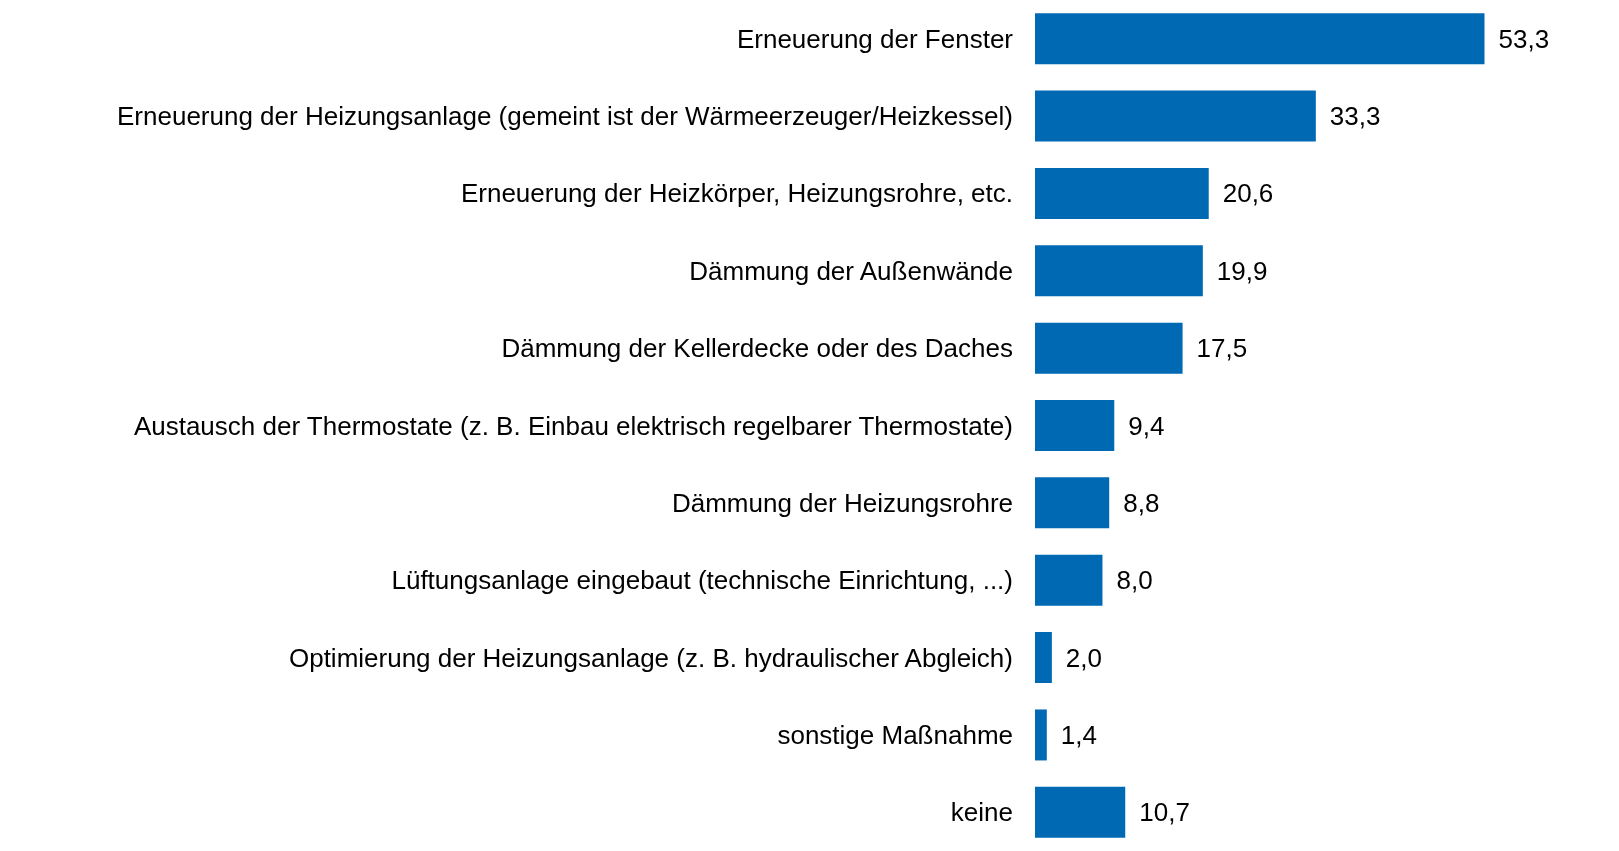 The height and width of the screenshot is (851, 1619). Describe the element at coordinates (895, 734) in the screenshot. I see `y-tick-label: sonstige Maßnahme` at that location.